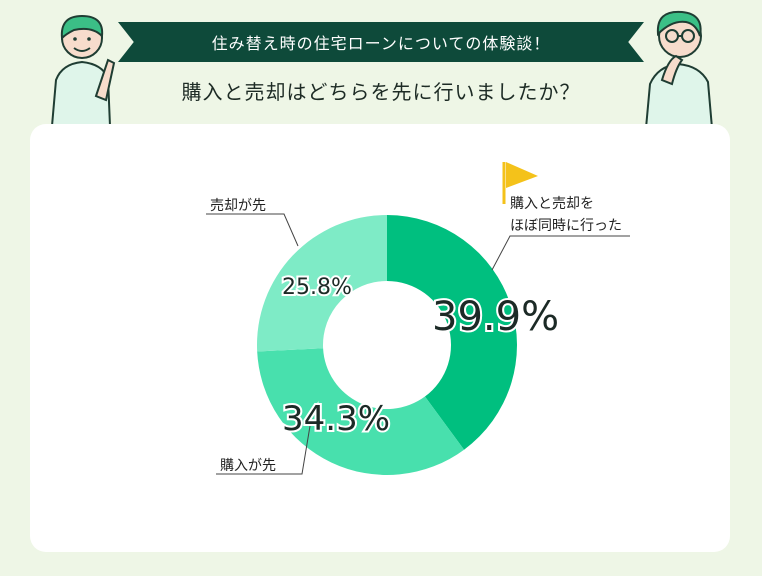  What do you see at coordinates (83, 69) in the screenshot?
I see `woman-pointing-icon` at bounding box center [83, 69].